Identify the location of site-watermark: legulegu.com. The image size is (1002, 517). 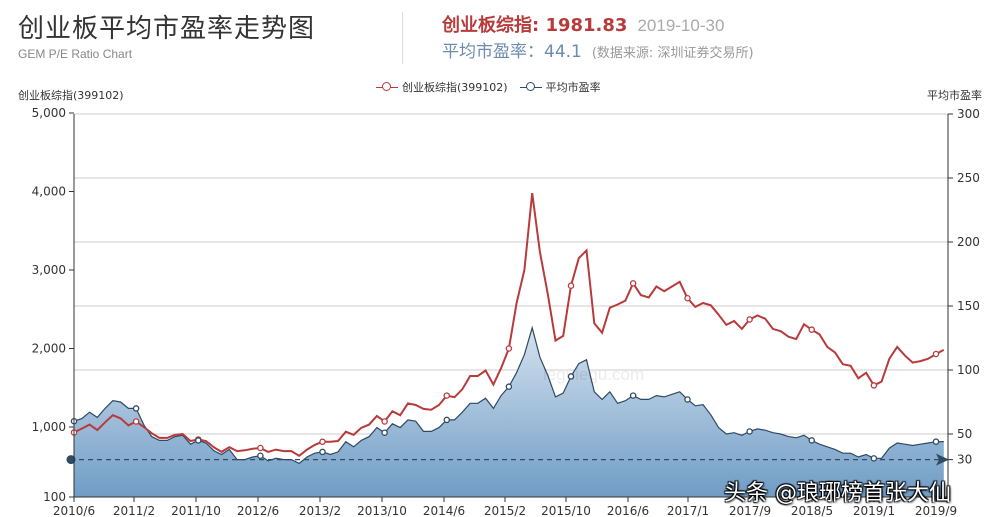
(594, 374).